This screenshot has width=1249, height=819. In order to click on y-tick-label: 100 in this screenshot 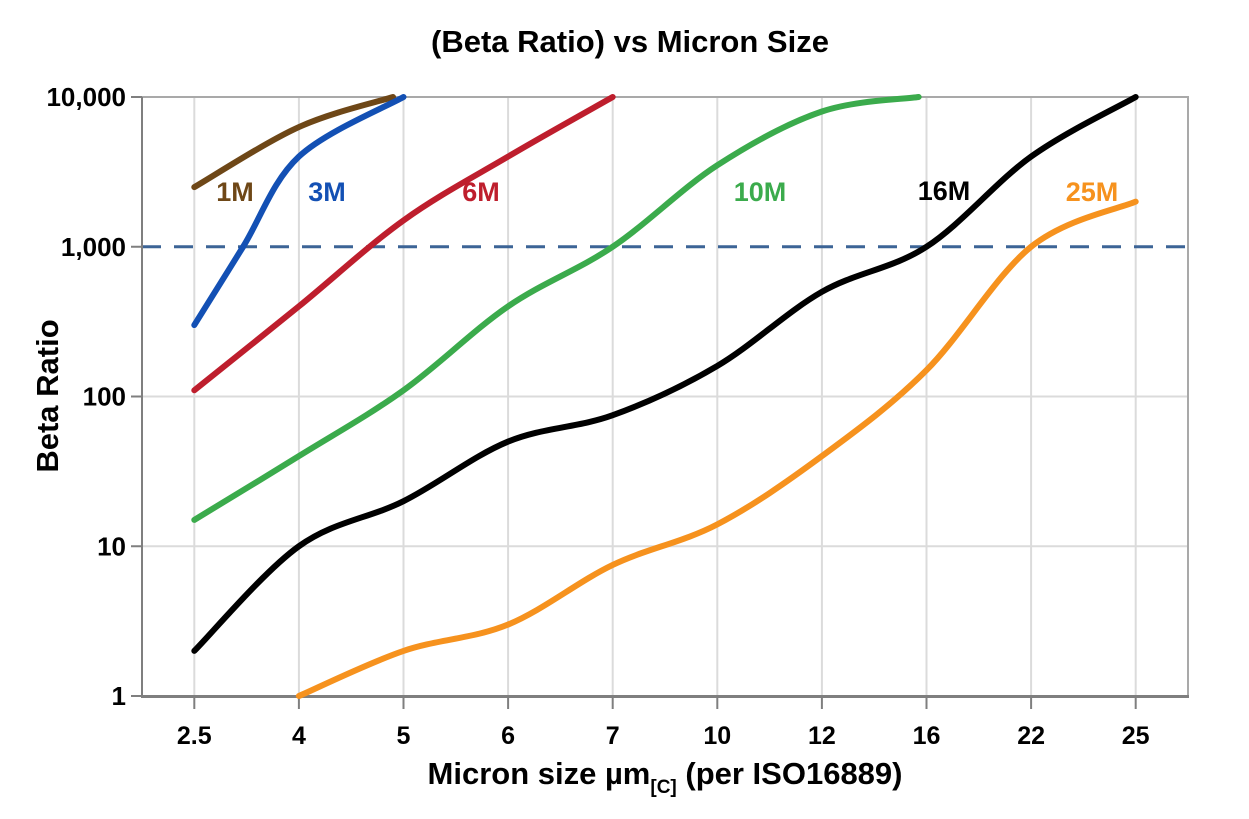, I will do `click(104, 397)`.